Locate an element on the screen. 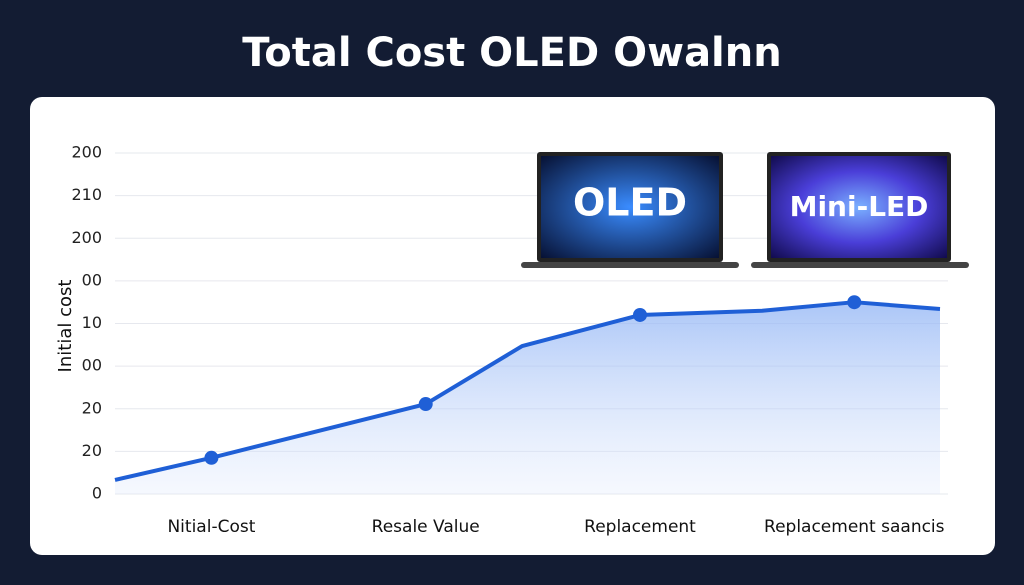  laptop: OLED is located at coordinates (630, 210).